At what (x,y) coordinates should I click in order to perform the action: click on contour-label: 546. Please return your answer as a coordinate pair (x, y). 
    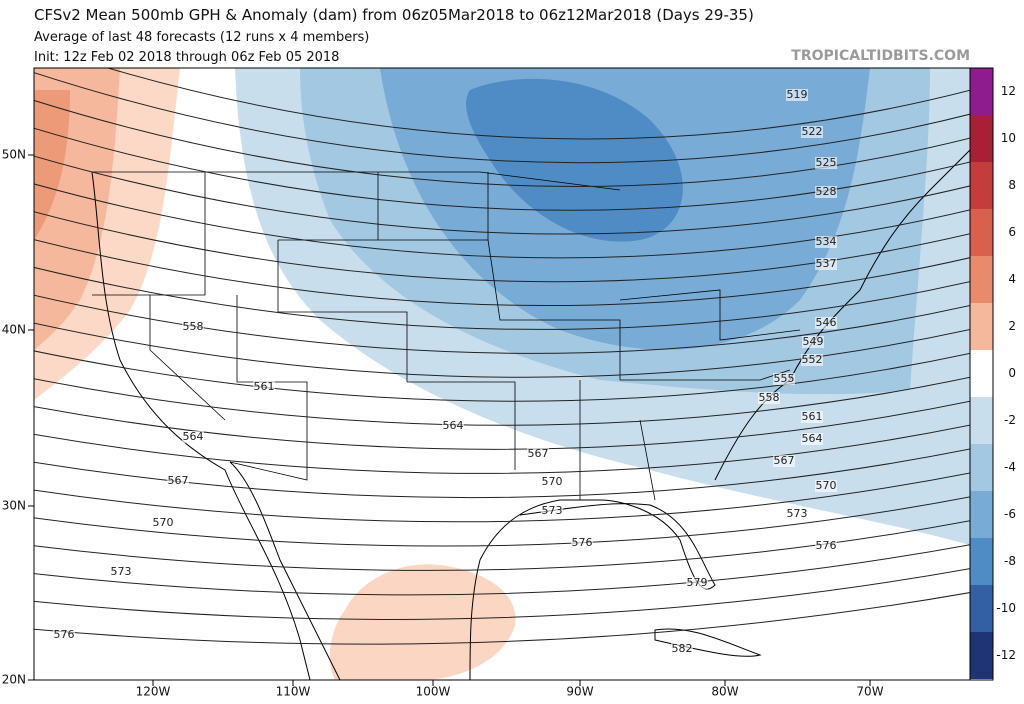
    Looking at the image, I should click on (826, 322).